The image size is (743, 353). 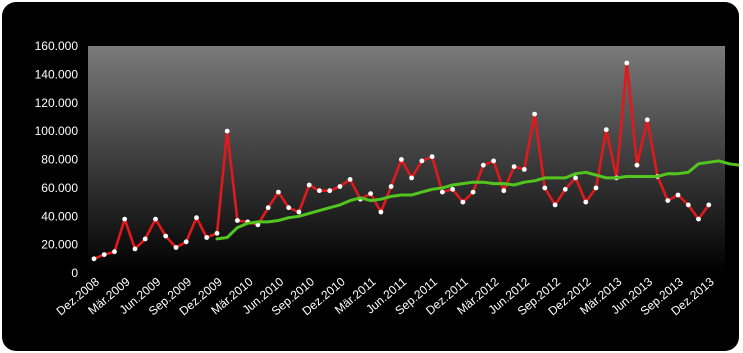 I want to click on y-tick-label: 120.000, so click(x=57, y=103).